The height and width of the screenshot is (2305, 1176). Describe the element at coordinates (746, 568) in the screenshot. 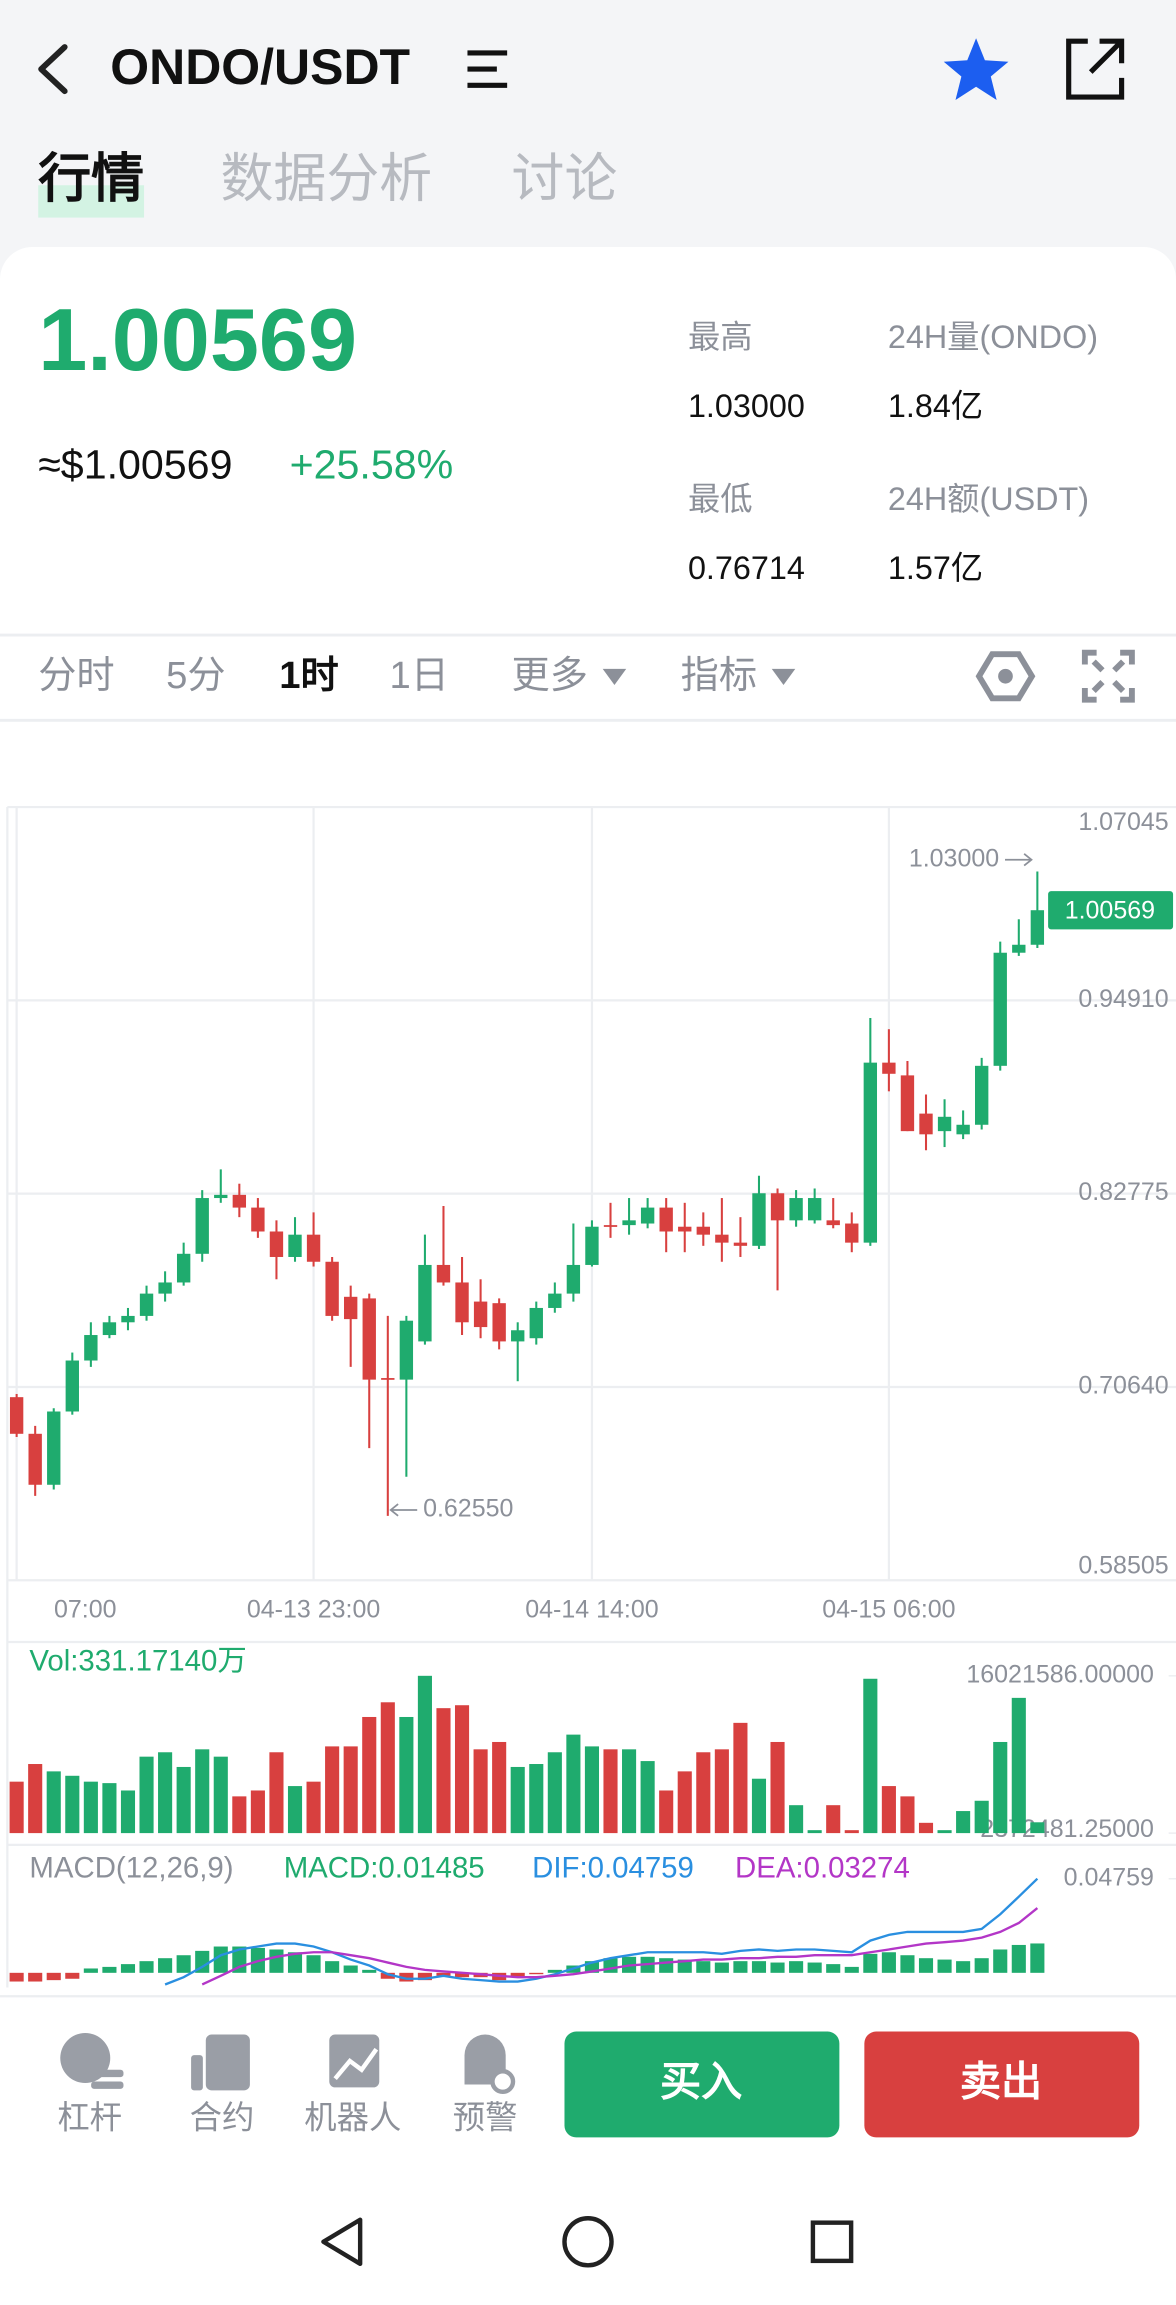

I see `stat-value: 0.76714` at that location.